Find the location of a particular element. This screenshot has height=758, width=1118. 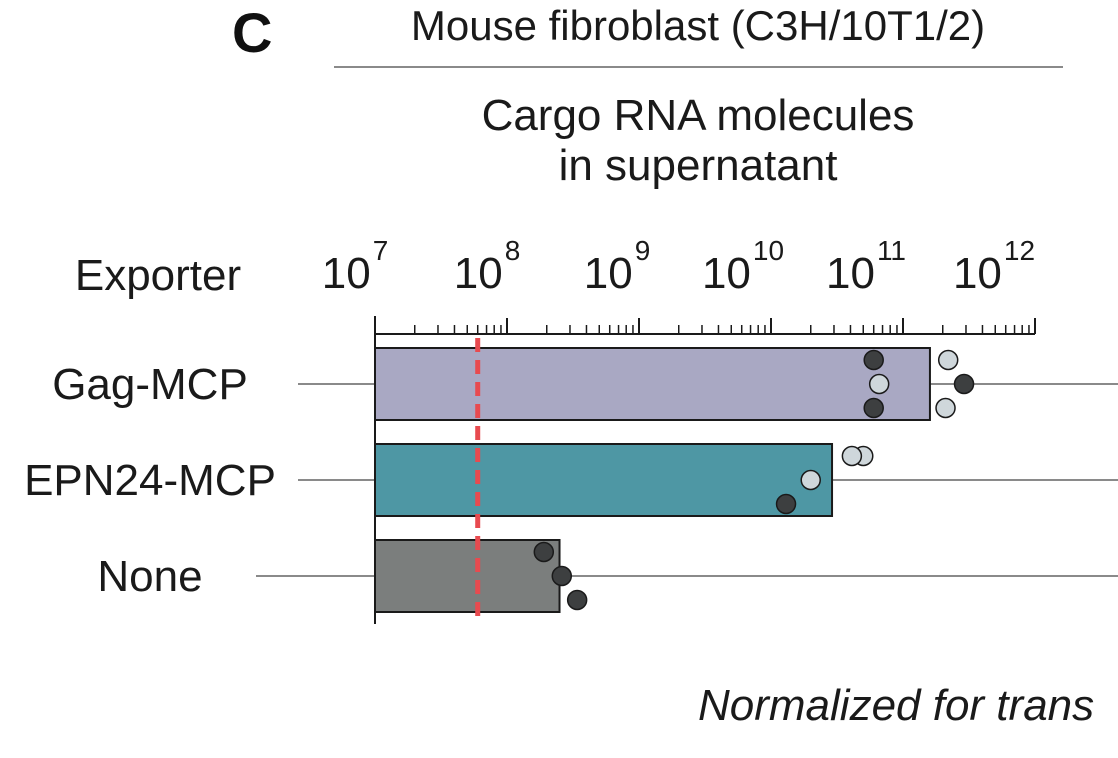

footnote: Normalized for trans is located at coordinates (896, 705).